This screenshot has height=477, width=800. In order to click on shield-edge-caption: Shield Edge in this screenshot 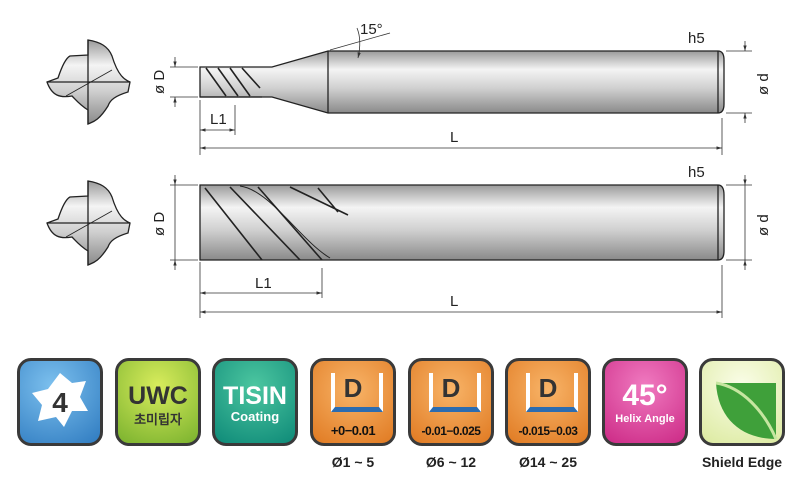, I will do `click(742, 462)`.